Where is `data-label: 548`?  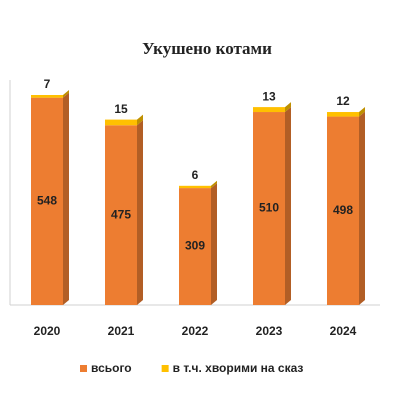
data-label: 548 is located at coordinates (47, 200).